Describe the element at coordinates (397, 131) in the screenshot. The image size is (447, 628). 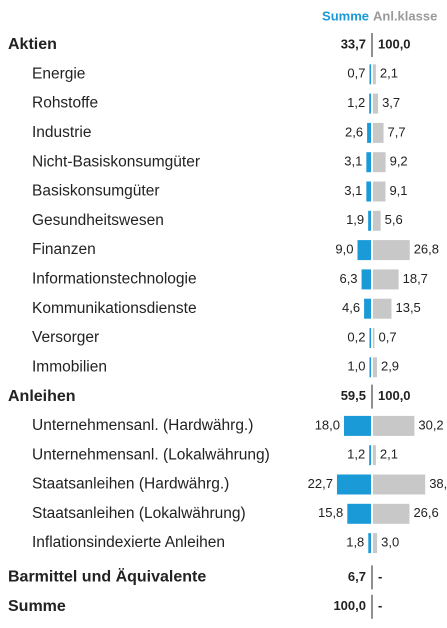
I see `anl-value: 7,7` at that location.